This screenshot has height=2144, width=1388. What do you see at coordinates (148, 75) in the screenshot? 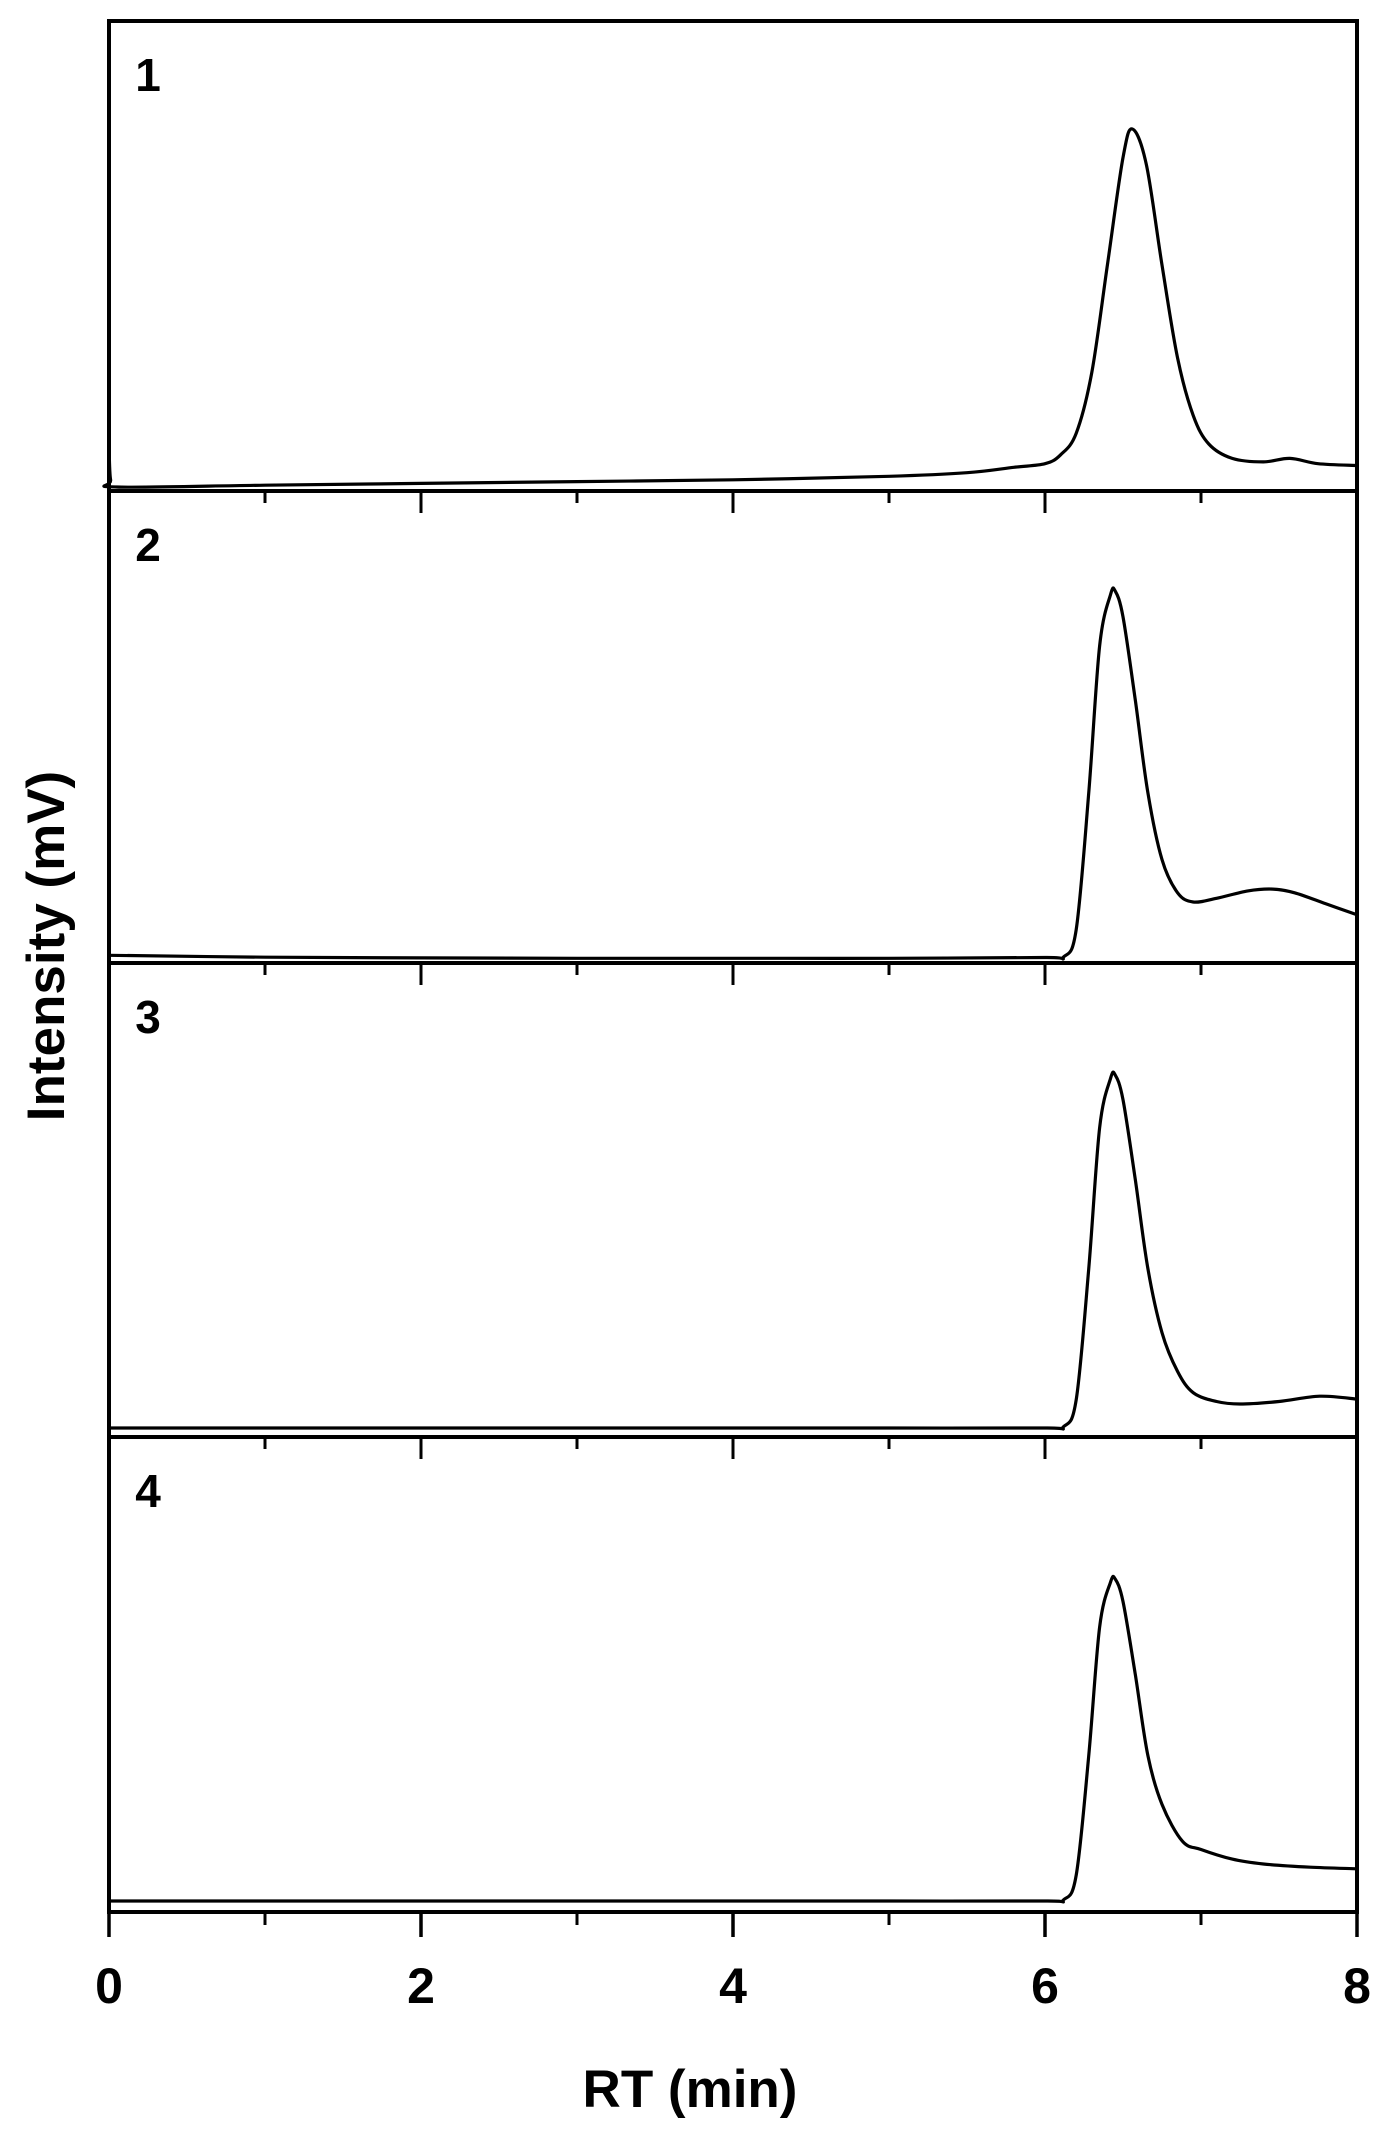
I see `panel-label-1: 1` at bounding box center [148, 75].